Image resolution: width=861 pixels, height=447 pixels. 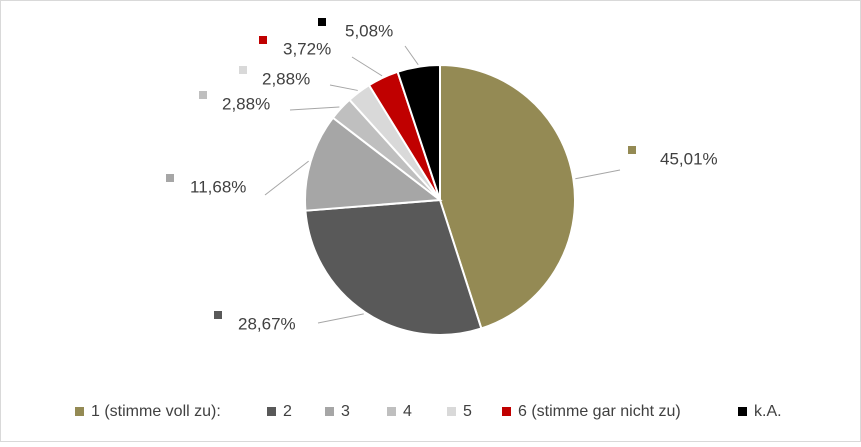 I want to click on legend-label: 2, so click(x=287, y=411).